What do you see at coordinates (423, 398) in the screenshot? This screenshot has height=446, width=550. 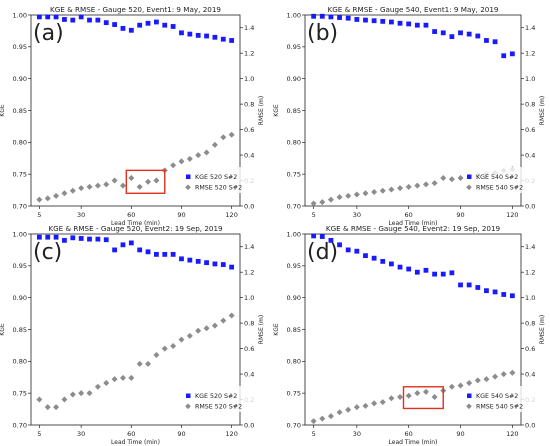 I see `highlight-box` at bounding box center [423, 398].